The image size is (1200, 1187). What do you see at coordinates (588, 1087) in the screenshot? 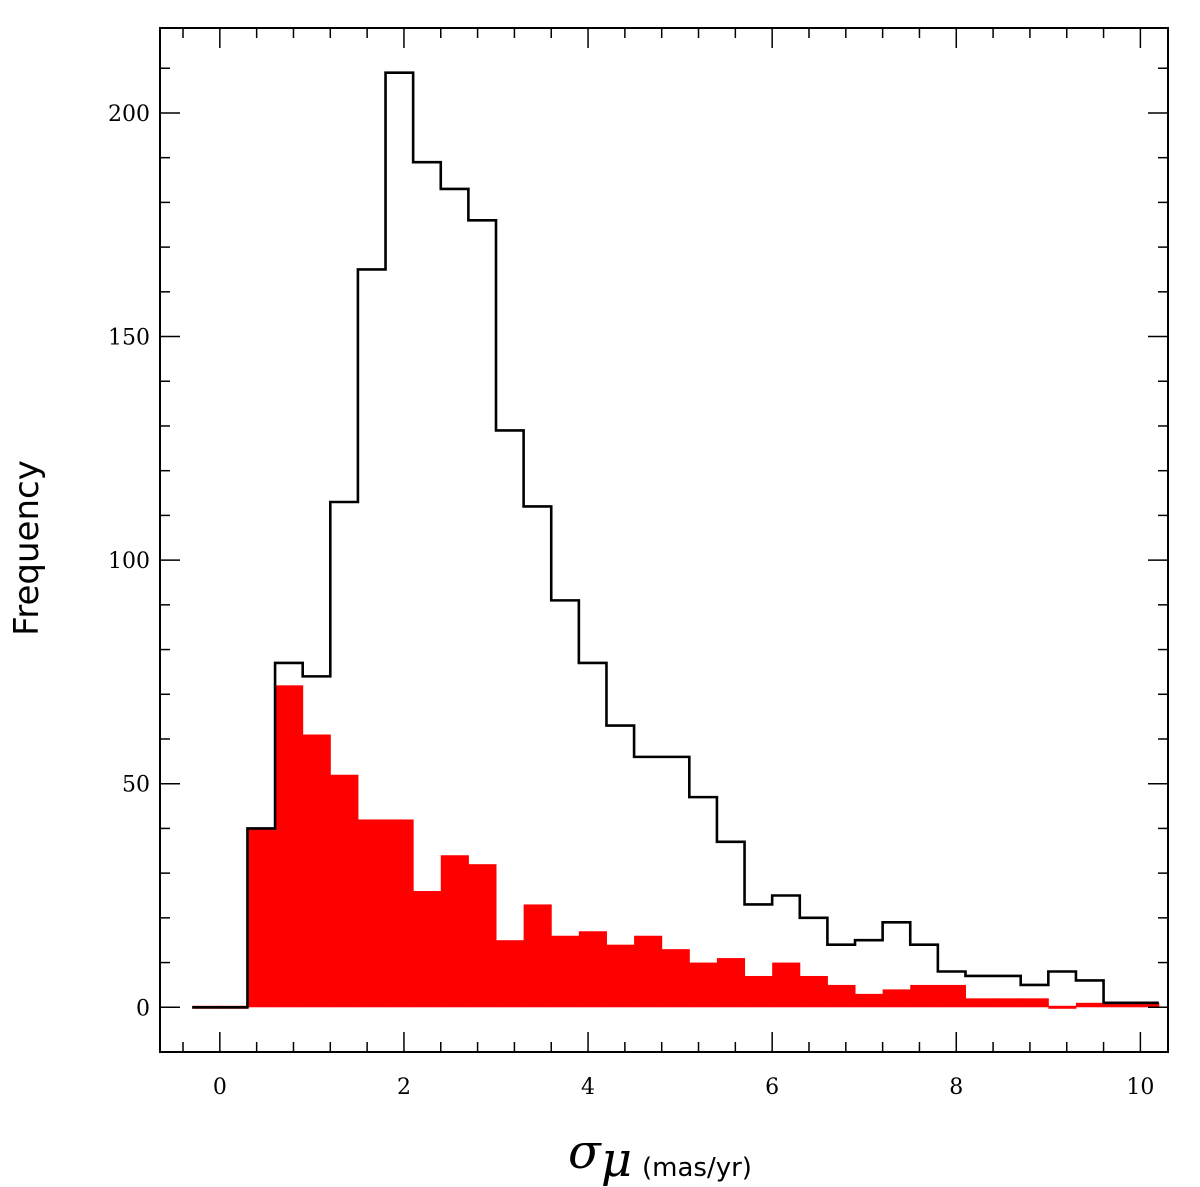
I see `x-tick-label: 4` at bounding box center [588, 1087].